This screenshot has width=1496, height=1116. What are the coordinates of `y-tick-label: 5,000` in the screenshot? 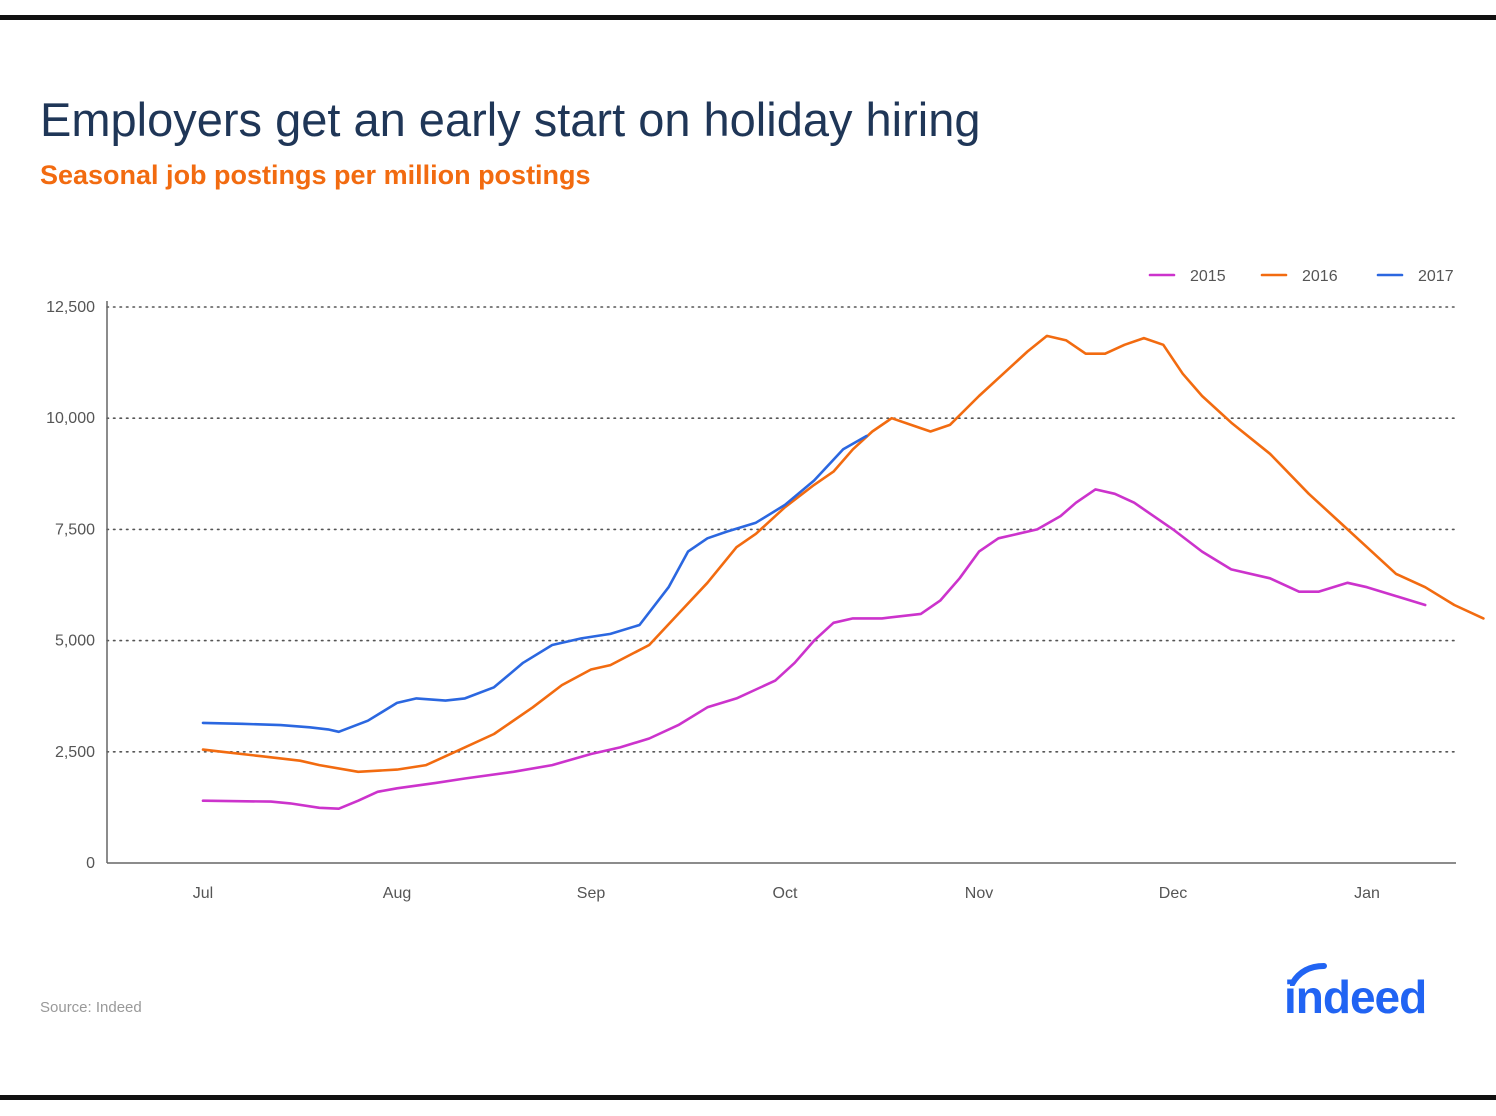 It's located at (75, 641).